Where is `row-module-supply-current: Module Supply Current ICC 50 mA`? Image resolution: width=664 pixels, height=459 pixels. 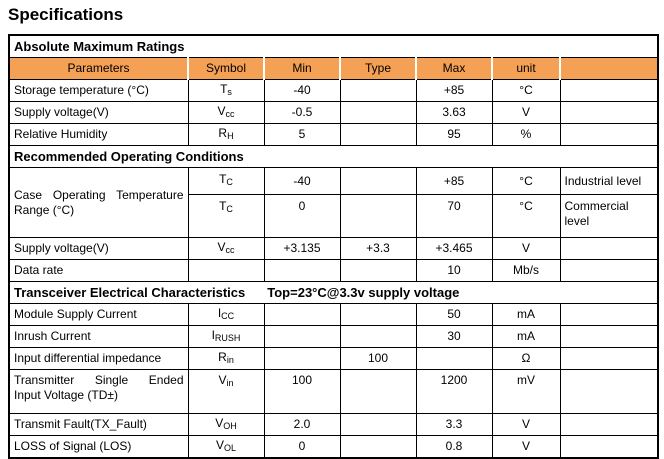 row-module-supply-current: Module Supply Current ICC 50 mA is located at coordinates (333, 314).